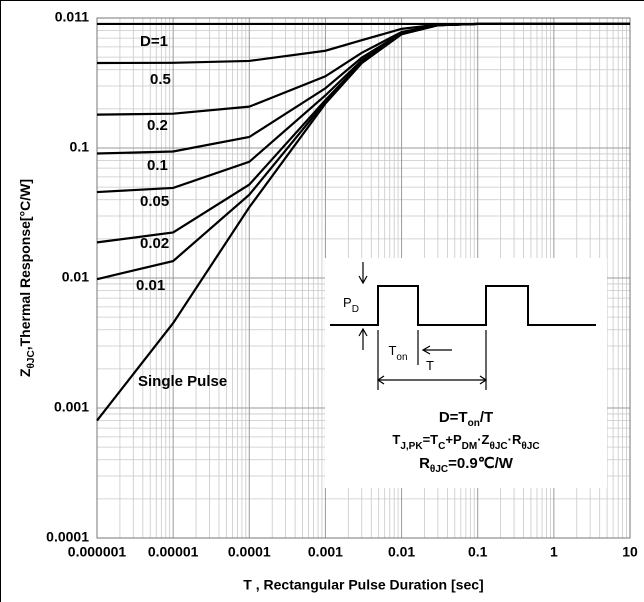 This screenshot has height=602, width=644. I want to click on y-tick-label: 0.01, so click(75, 277).